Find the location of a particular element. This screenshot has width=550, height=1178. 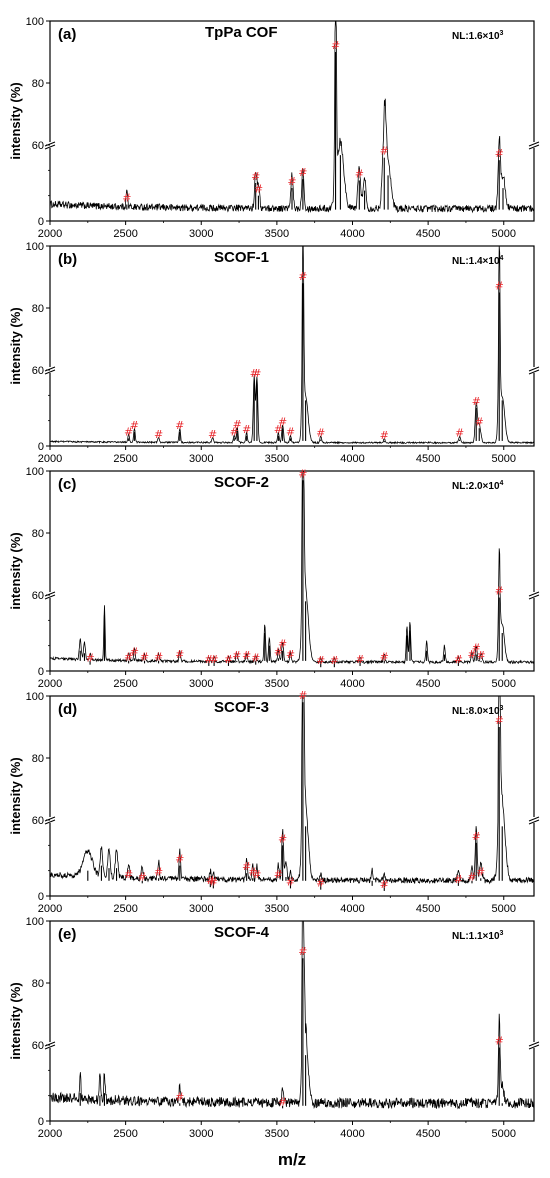

panel-letter: (d) is located at coordinates (67, 709).